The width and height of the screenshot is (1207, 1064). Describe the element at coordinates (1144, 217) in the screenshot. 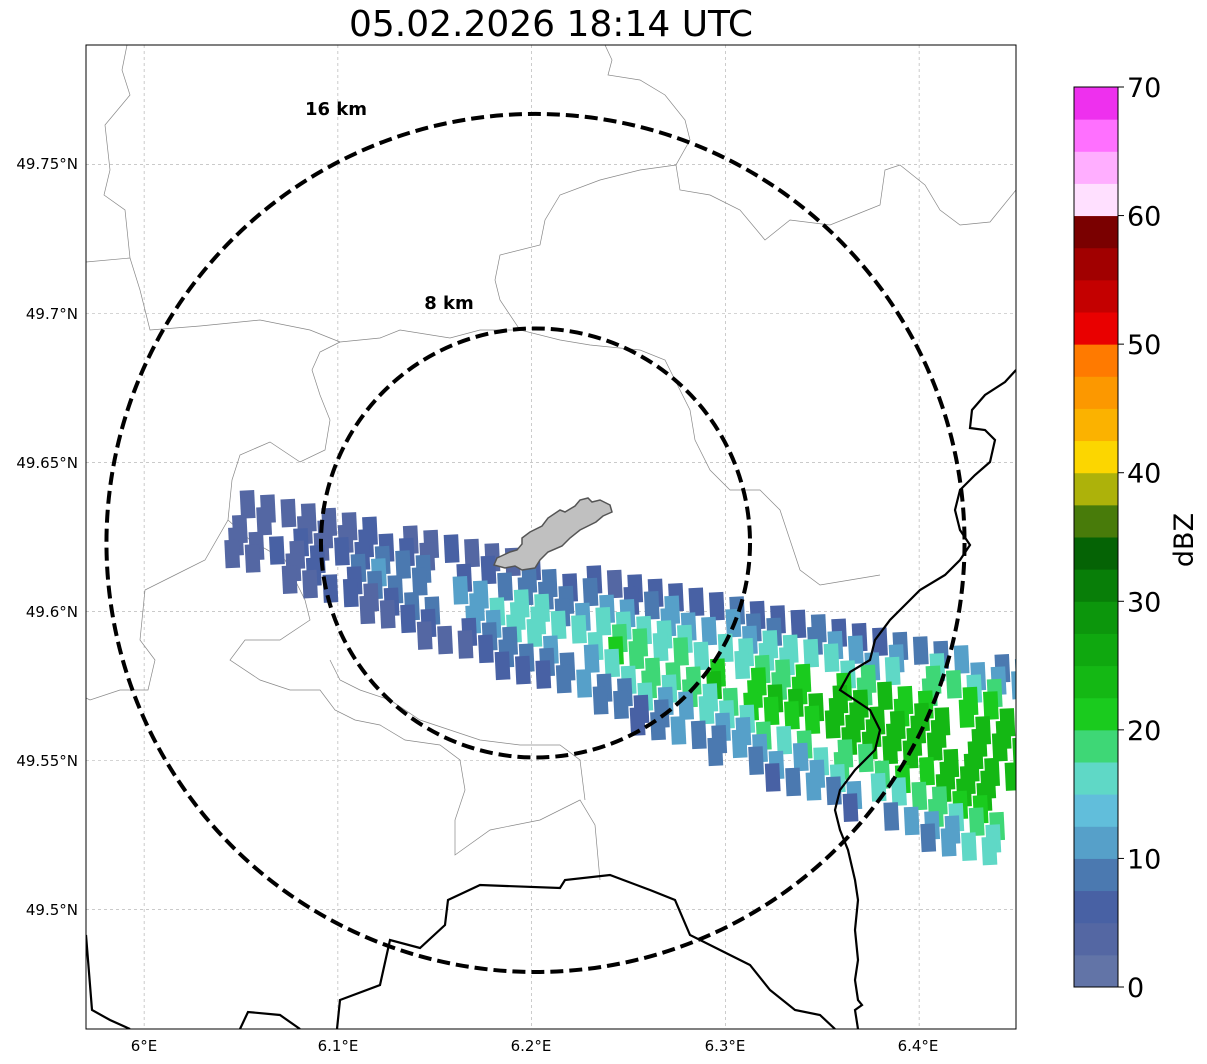

I see `colorbar-tick-label: 60` at that location.